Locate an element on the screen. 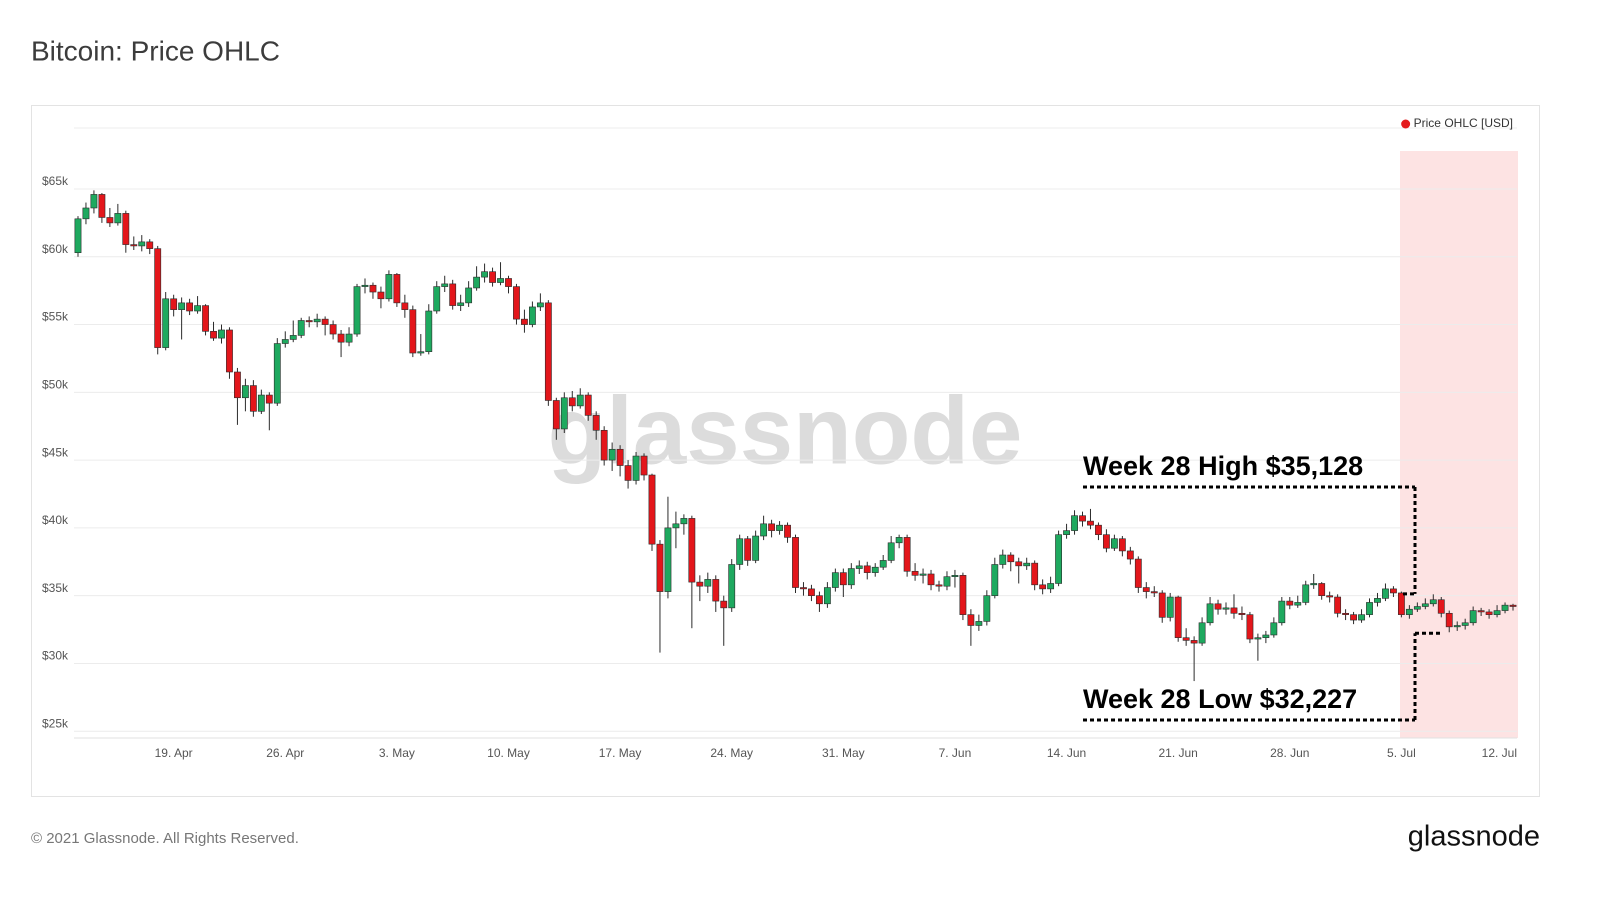  y-tick-label: $45k is located at coordinates (55, 452).